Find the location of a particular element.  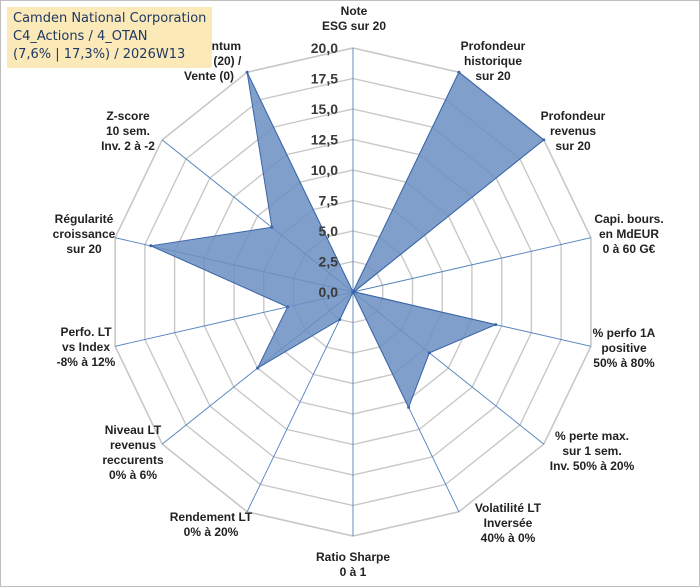

axis-label-line: Rendement LT is located at coordinates (211, 517).